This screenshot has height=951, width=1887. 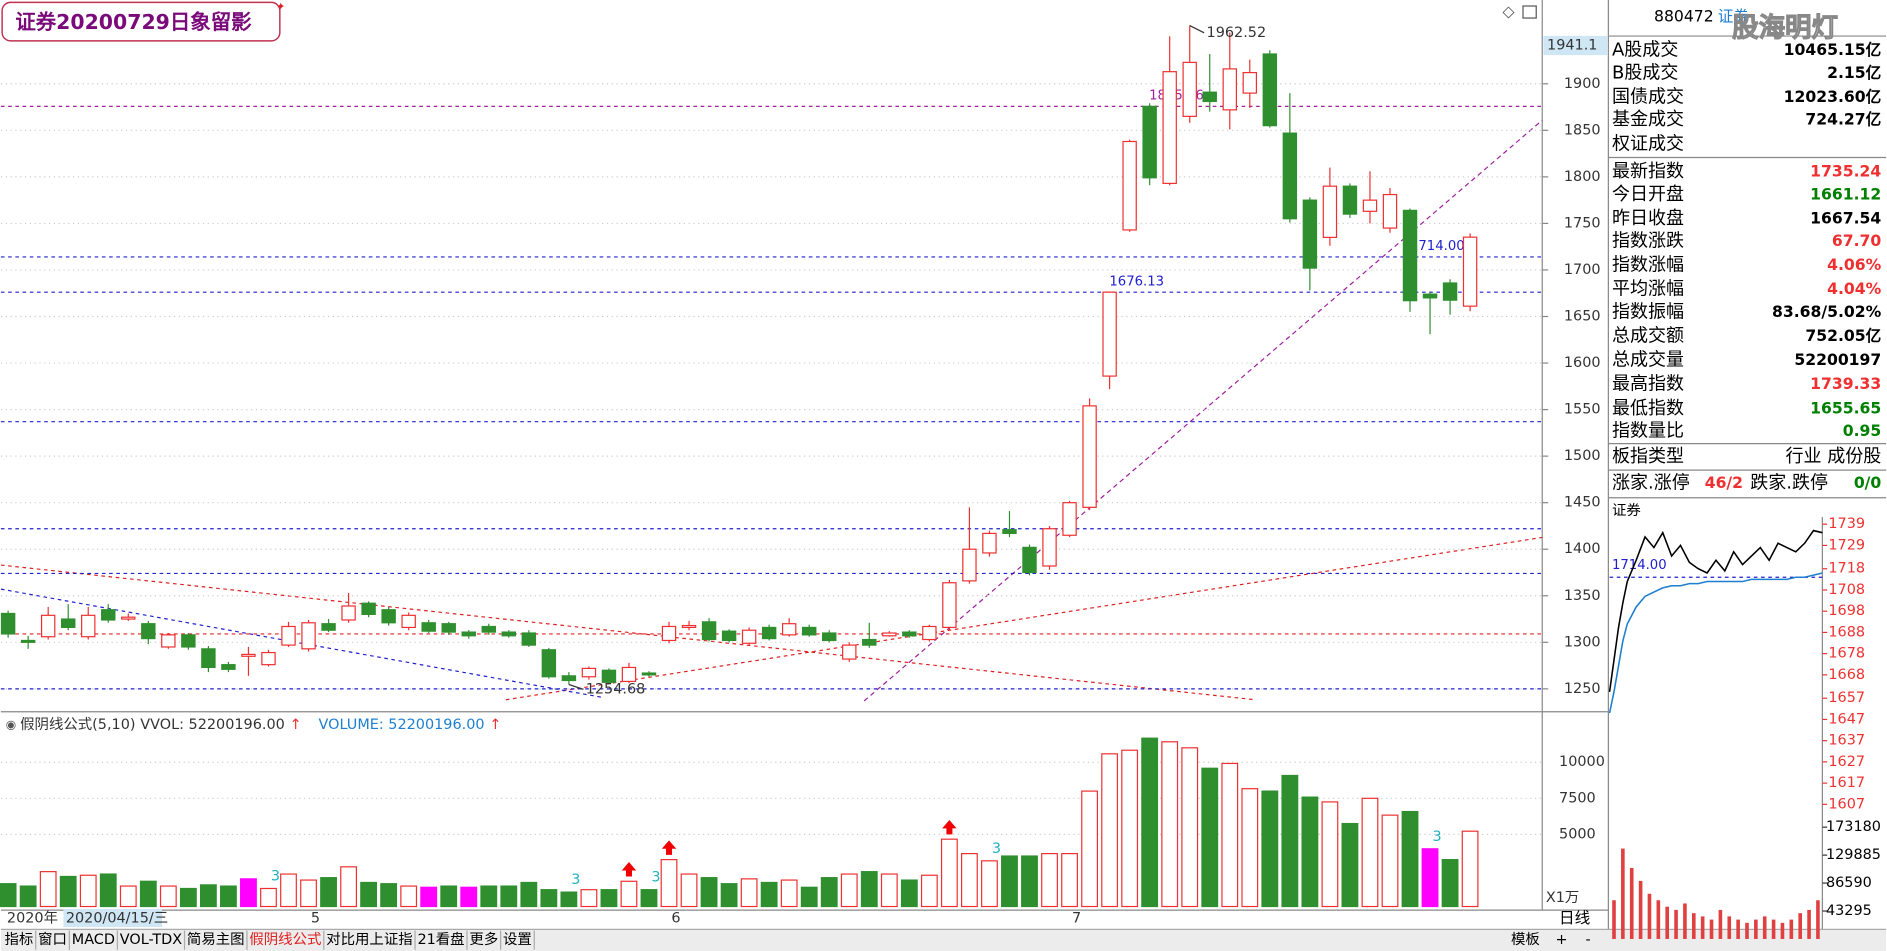 What do you see at coordinates (1648, 408) in the screenshot?
I see `info-label: 最低指数` at bounding box center [1648, 408].